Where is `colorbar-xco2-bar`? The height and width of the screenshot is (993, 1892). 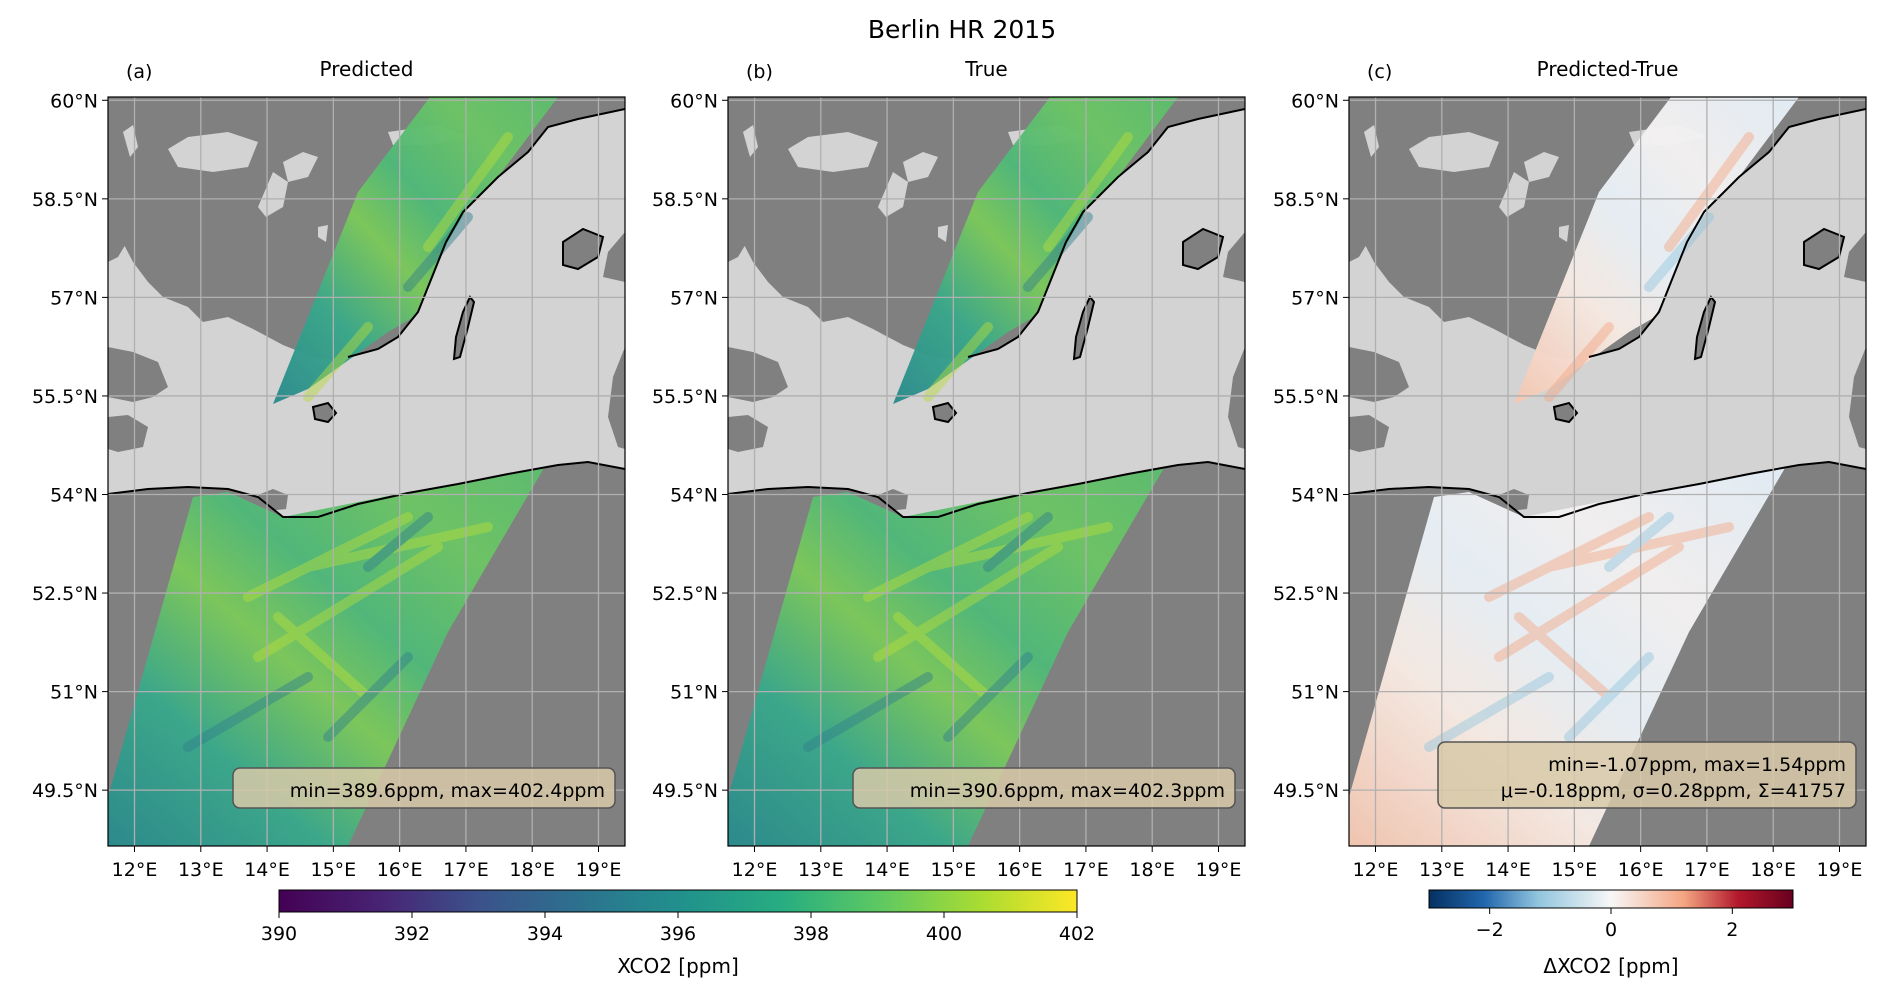
colorbar-xco2-bar is located at coordinates (678, 901).